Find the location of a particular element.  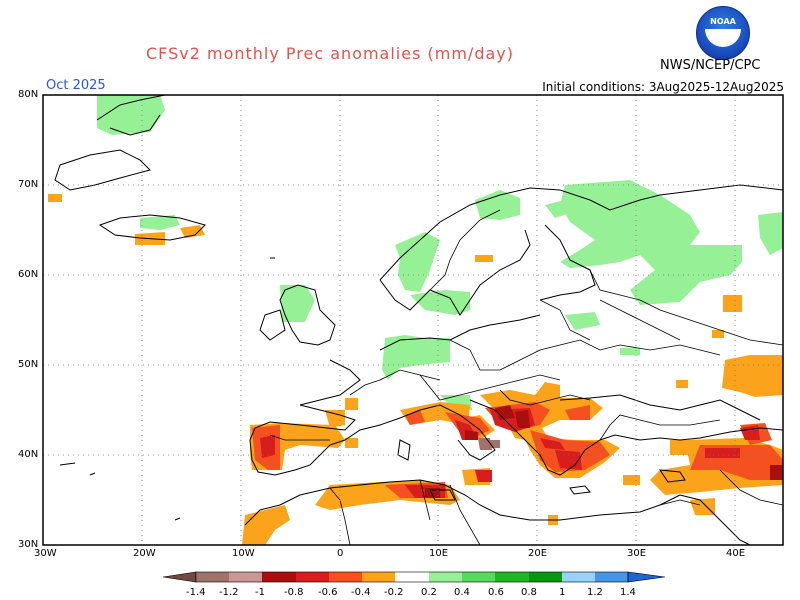

noaa-logo: NOAA is located at coordinates (723, 33).